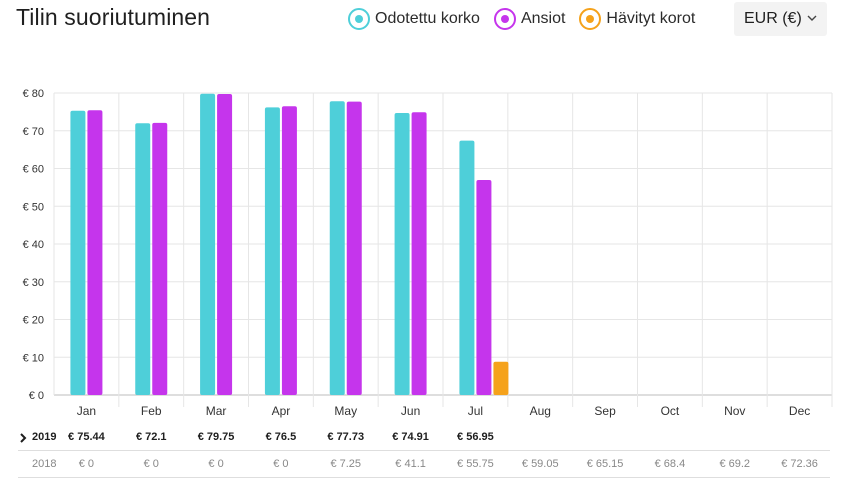  I want to click on table-cell: € 77.73, so click(346, 437).